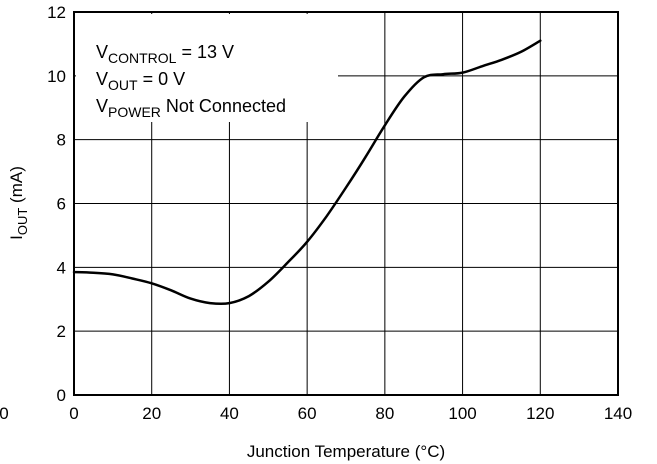 The width and height of the screenshot is (657, 464). What do you see at coordinates (61, 204) in the screenshot?
I see `y-tick-label: 6` at bounding box center [61, 204].